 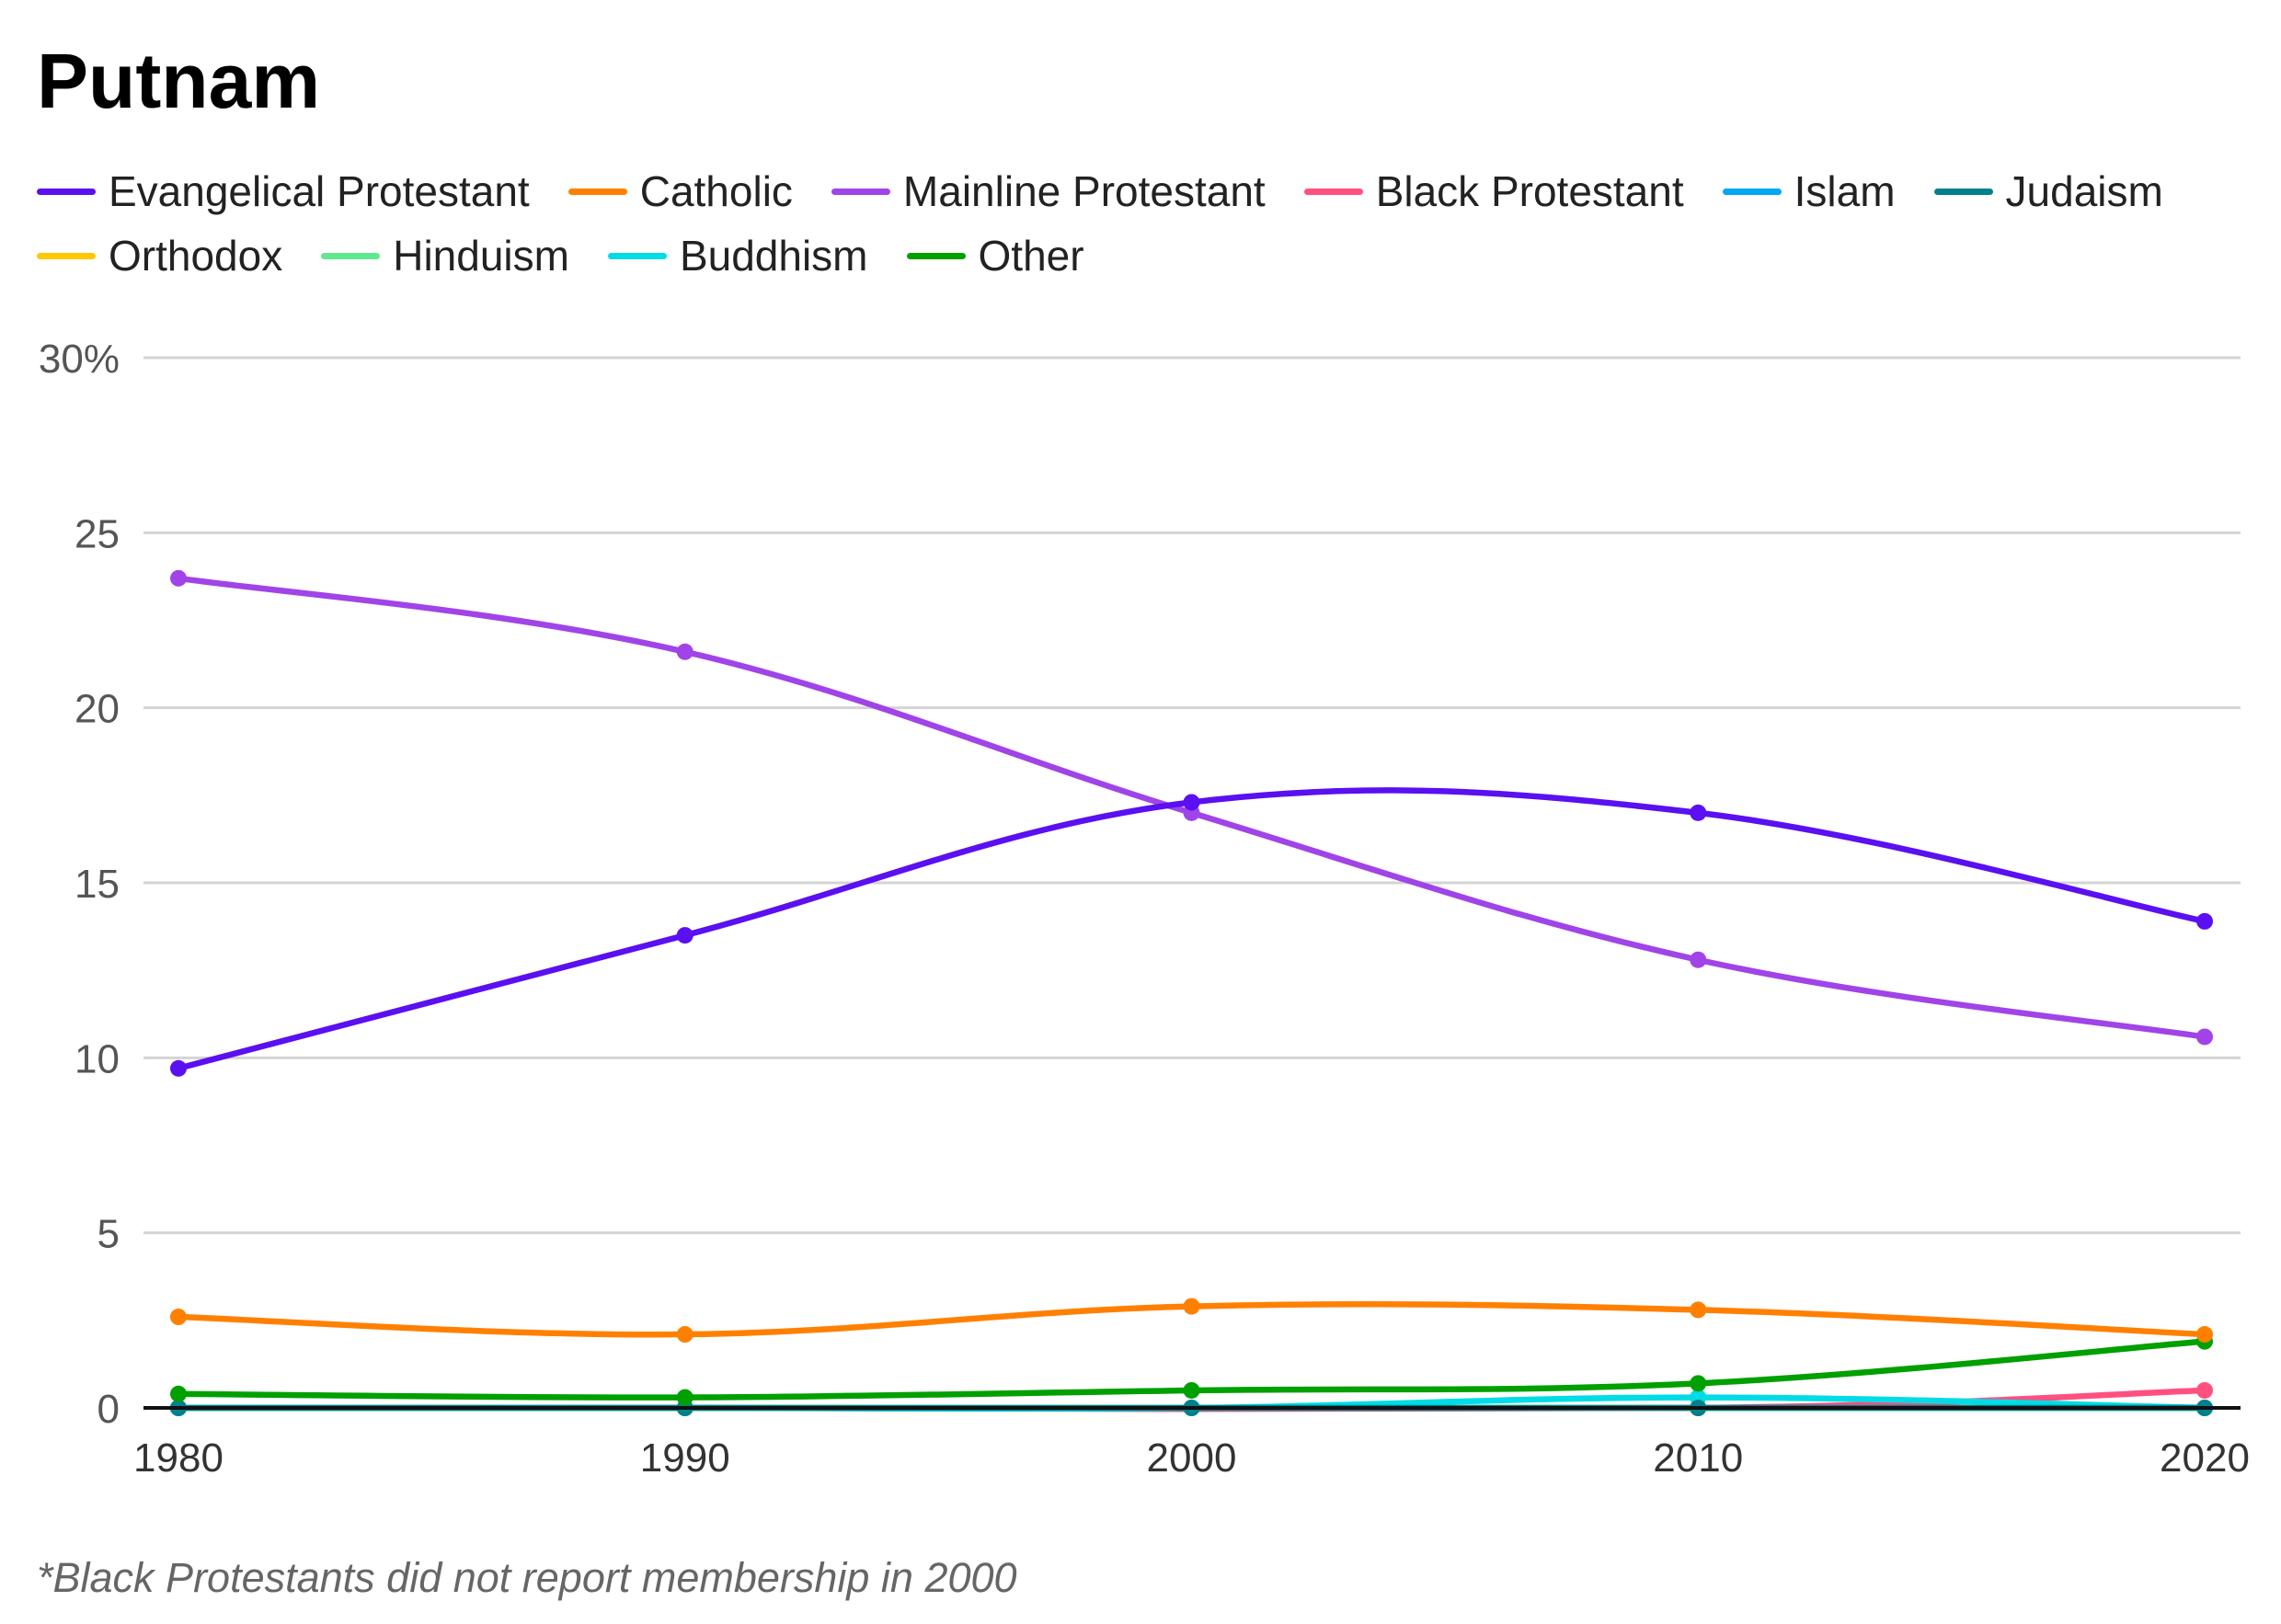 I want to click on legend-label: Other, so click(x=1031, y=256).